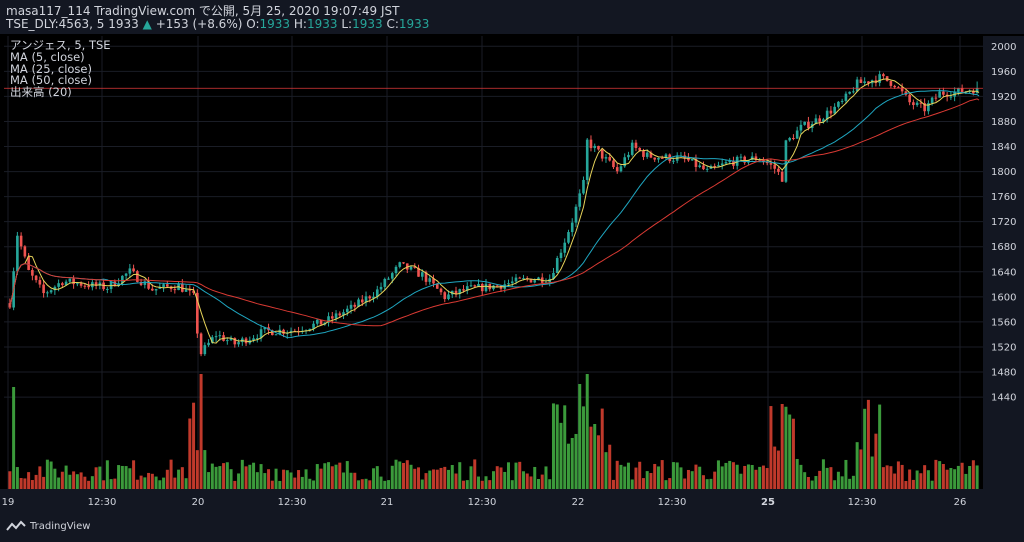 The height and width of the screenshot is (542, 1024). Describe the element at coordinates (512, 527) in the screenshot. I see `chart-footer` at that location.